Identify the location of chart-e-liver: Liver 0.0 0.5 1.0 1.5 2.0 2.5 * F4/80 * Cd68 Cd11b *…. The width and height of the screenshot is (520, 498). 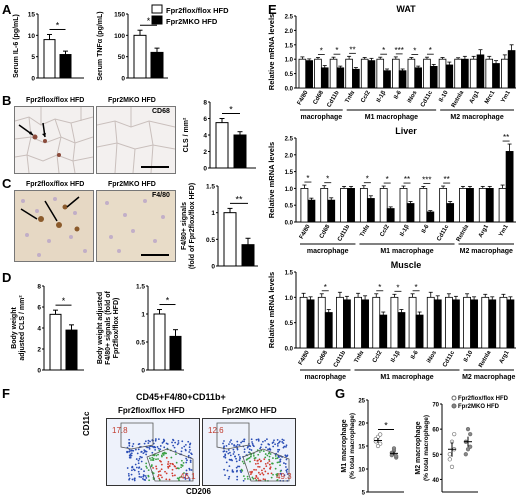
(391, 190).